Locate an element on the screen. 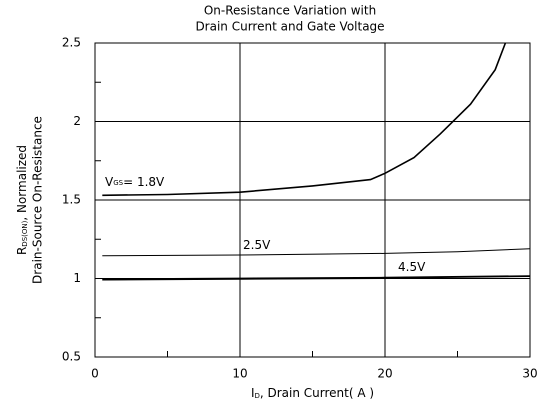 The image size is (538, 410). label-name: 1.8V is located at coordinates (151, 182).